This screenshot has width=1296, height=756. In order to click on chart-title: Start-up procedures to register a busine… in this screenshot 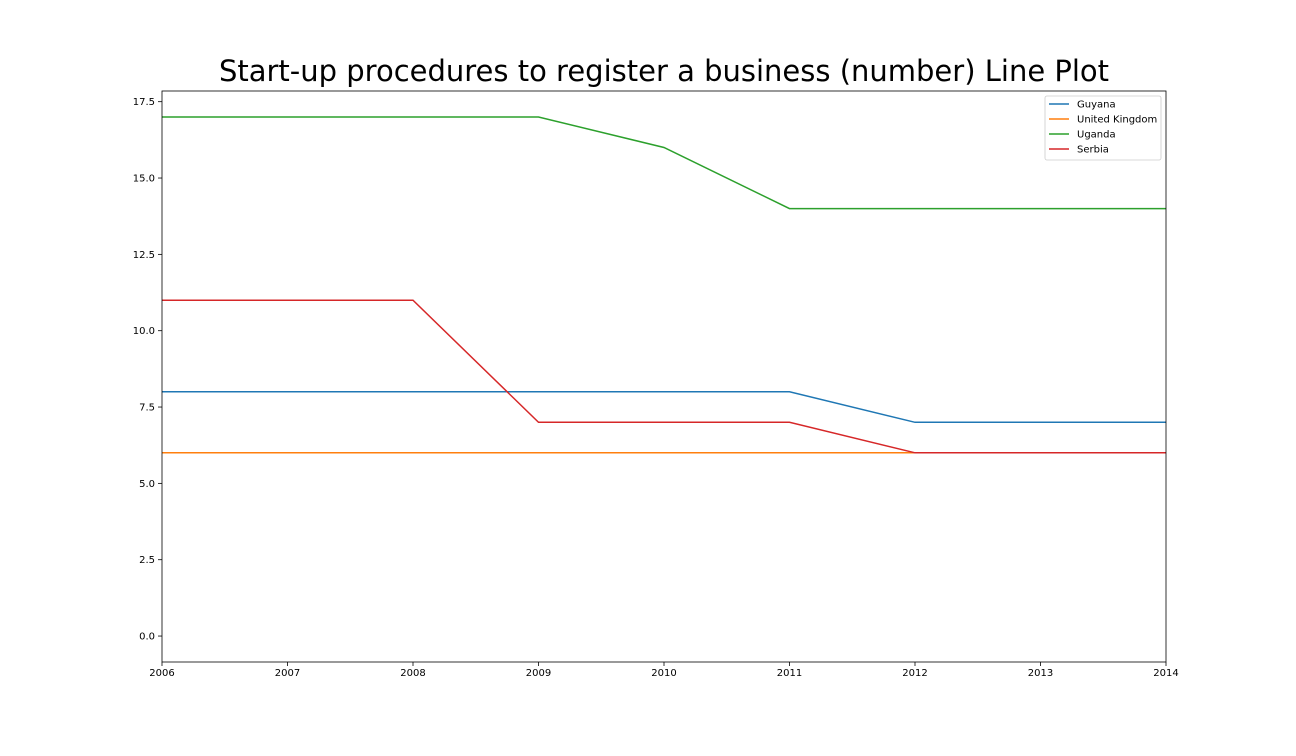, I will do `click(664, 71)`.